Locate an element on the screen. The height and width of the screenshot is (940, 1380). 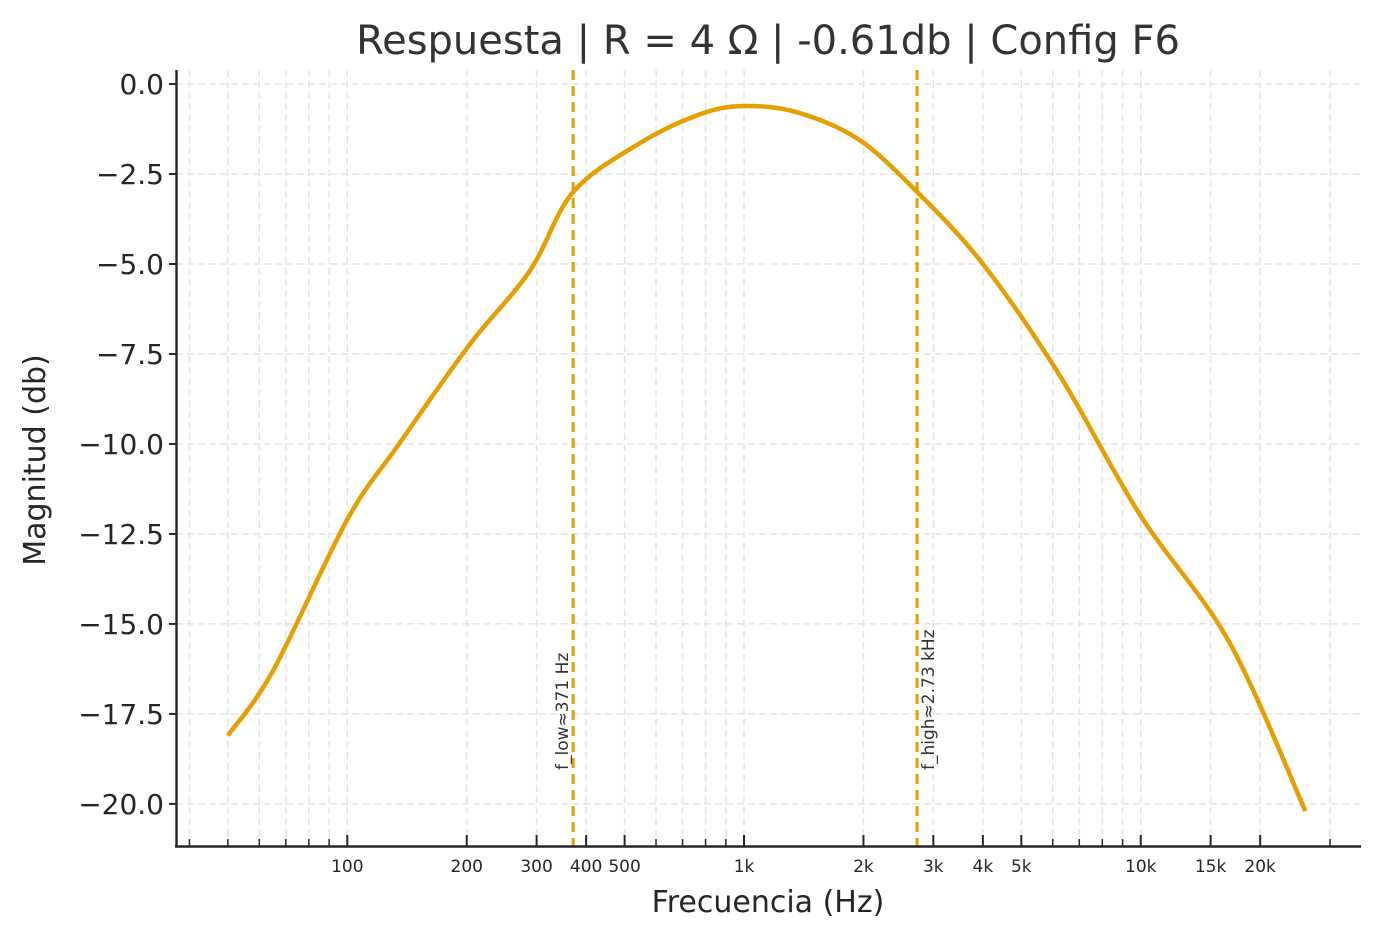
x-tick-label: 20k is located at coordinates (1260, 867).